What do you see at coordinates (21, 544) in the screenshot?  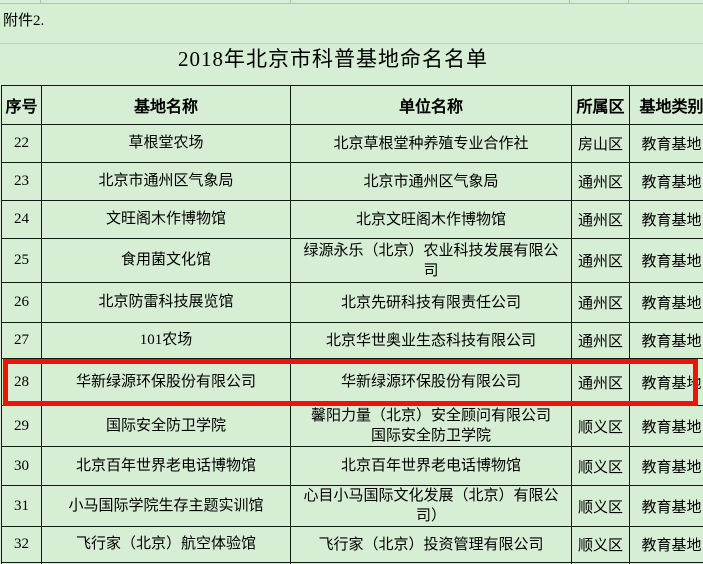 I see `cell-seq: 32` at bounding box center [21, 544].